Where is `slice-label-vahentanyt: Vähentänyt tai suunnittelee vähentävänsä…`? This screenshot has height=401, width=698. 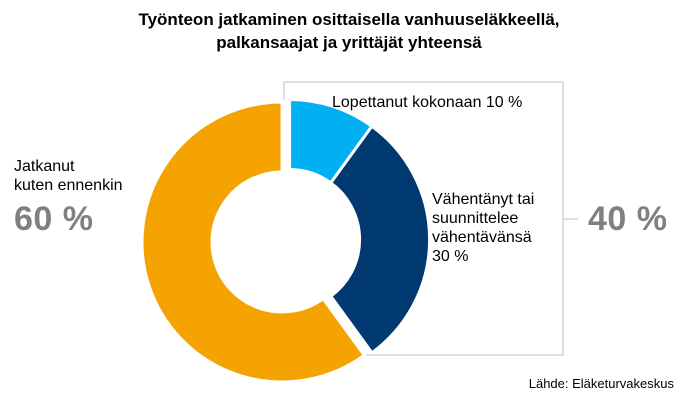
slice-label-vahentanyt: Vähentänyt tai suunnittelee vähentävänsä… is located at coordinates (483, 228).